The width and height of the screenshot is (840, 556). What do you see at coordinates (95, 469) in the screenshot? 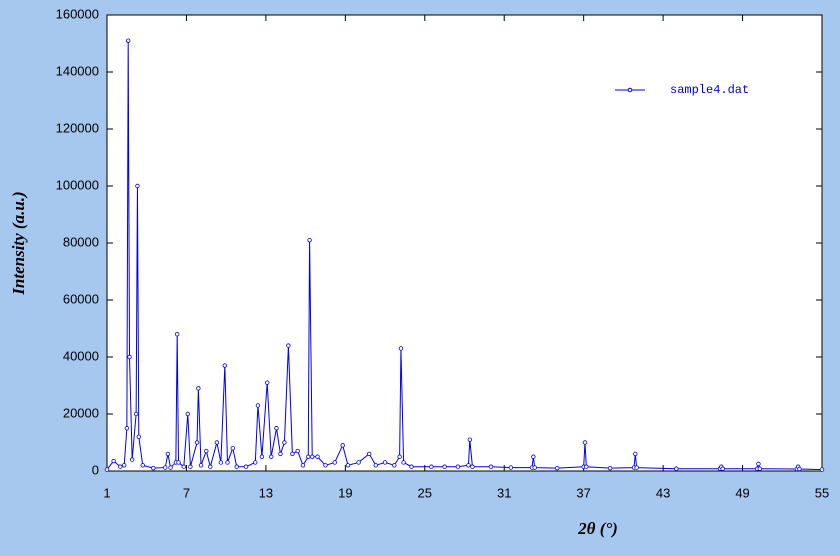
I see `y-tick-label: 0` at bounding box center [95, 469].